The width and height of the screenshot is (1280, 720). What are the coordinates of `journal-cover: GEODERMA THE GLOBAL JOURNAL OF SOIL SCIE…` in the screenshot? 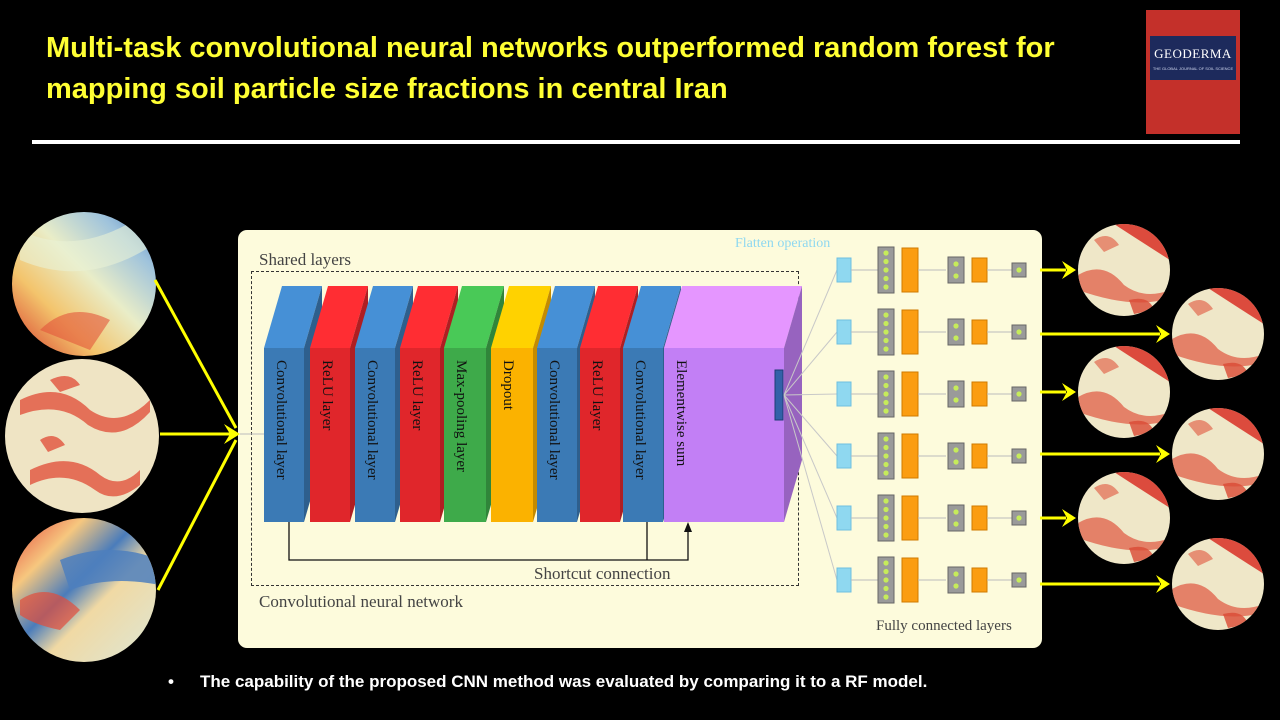 It's located at (1193, 72).